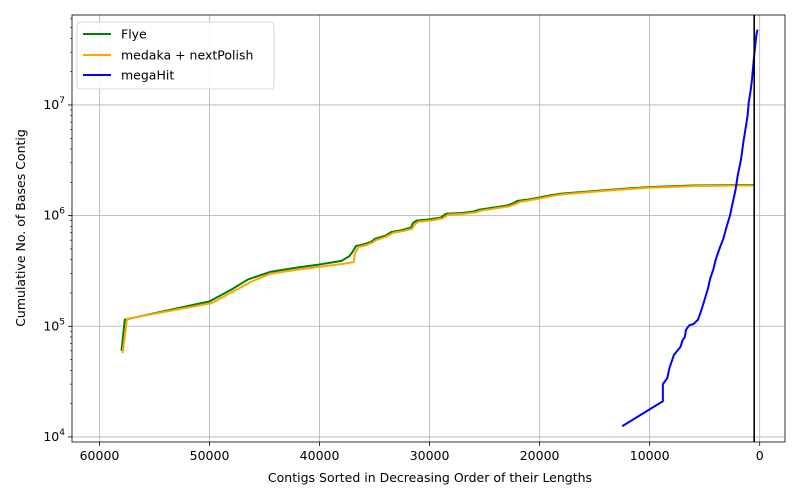 This screenshot has width=800, height=500. What do you see at coordinates (54, 104) in the screenshot?
I see `y-tick-label: 10⁷` at bounding box center [54, 104].